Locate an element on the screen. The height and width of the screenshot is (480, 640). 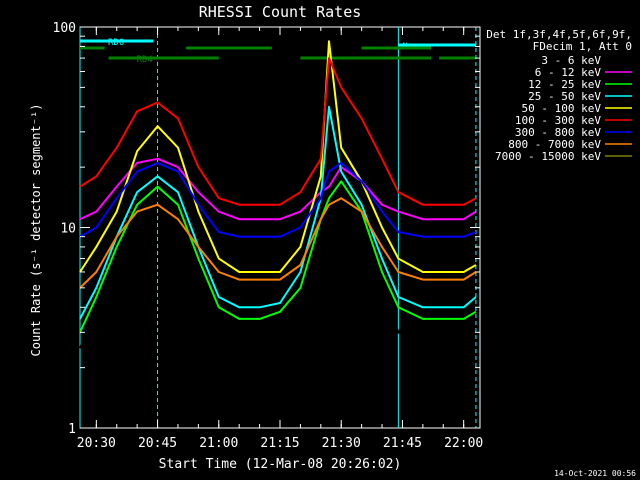
y-tick-label: 100 is located at coordinates (64, 28).